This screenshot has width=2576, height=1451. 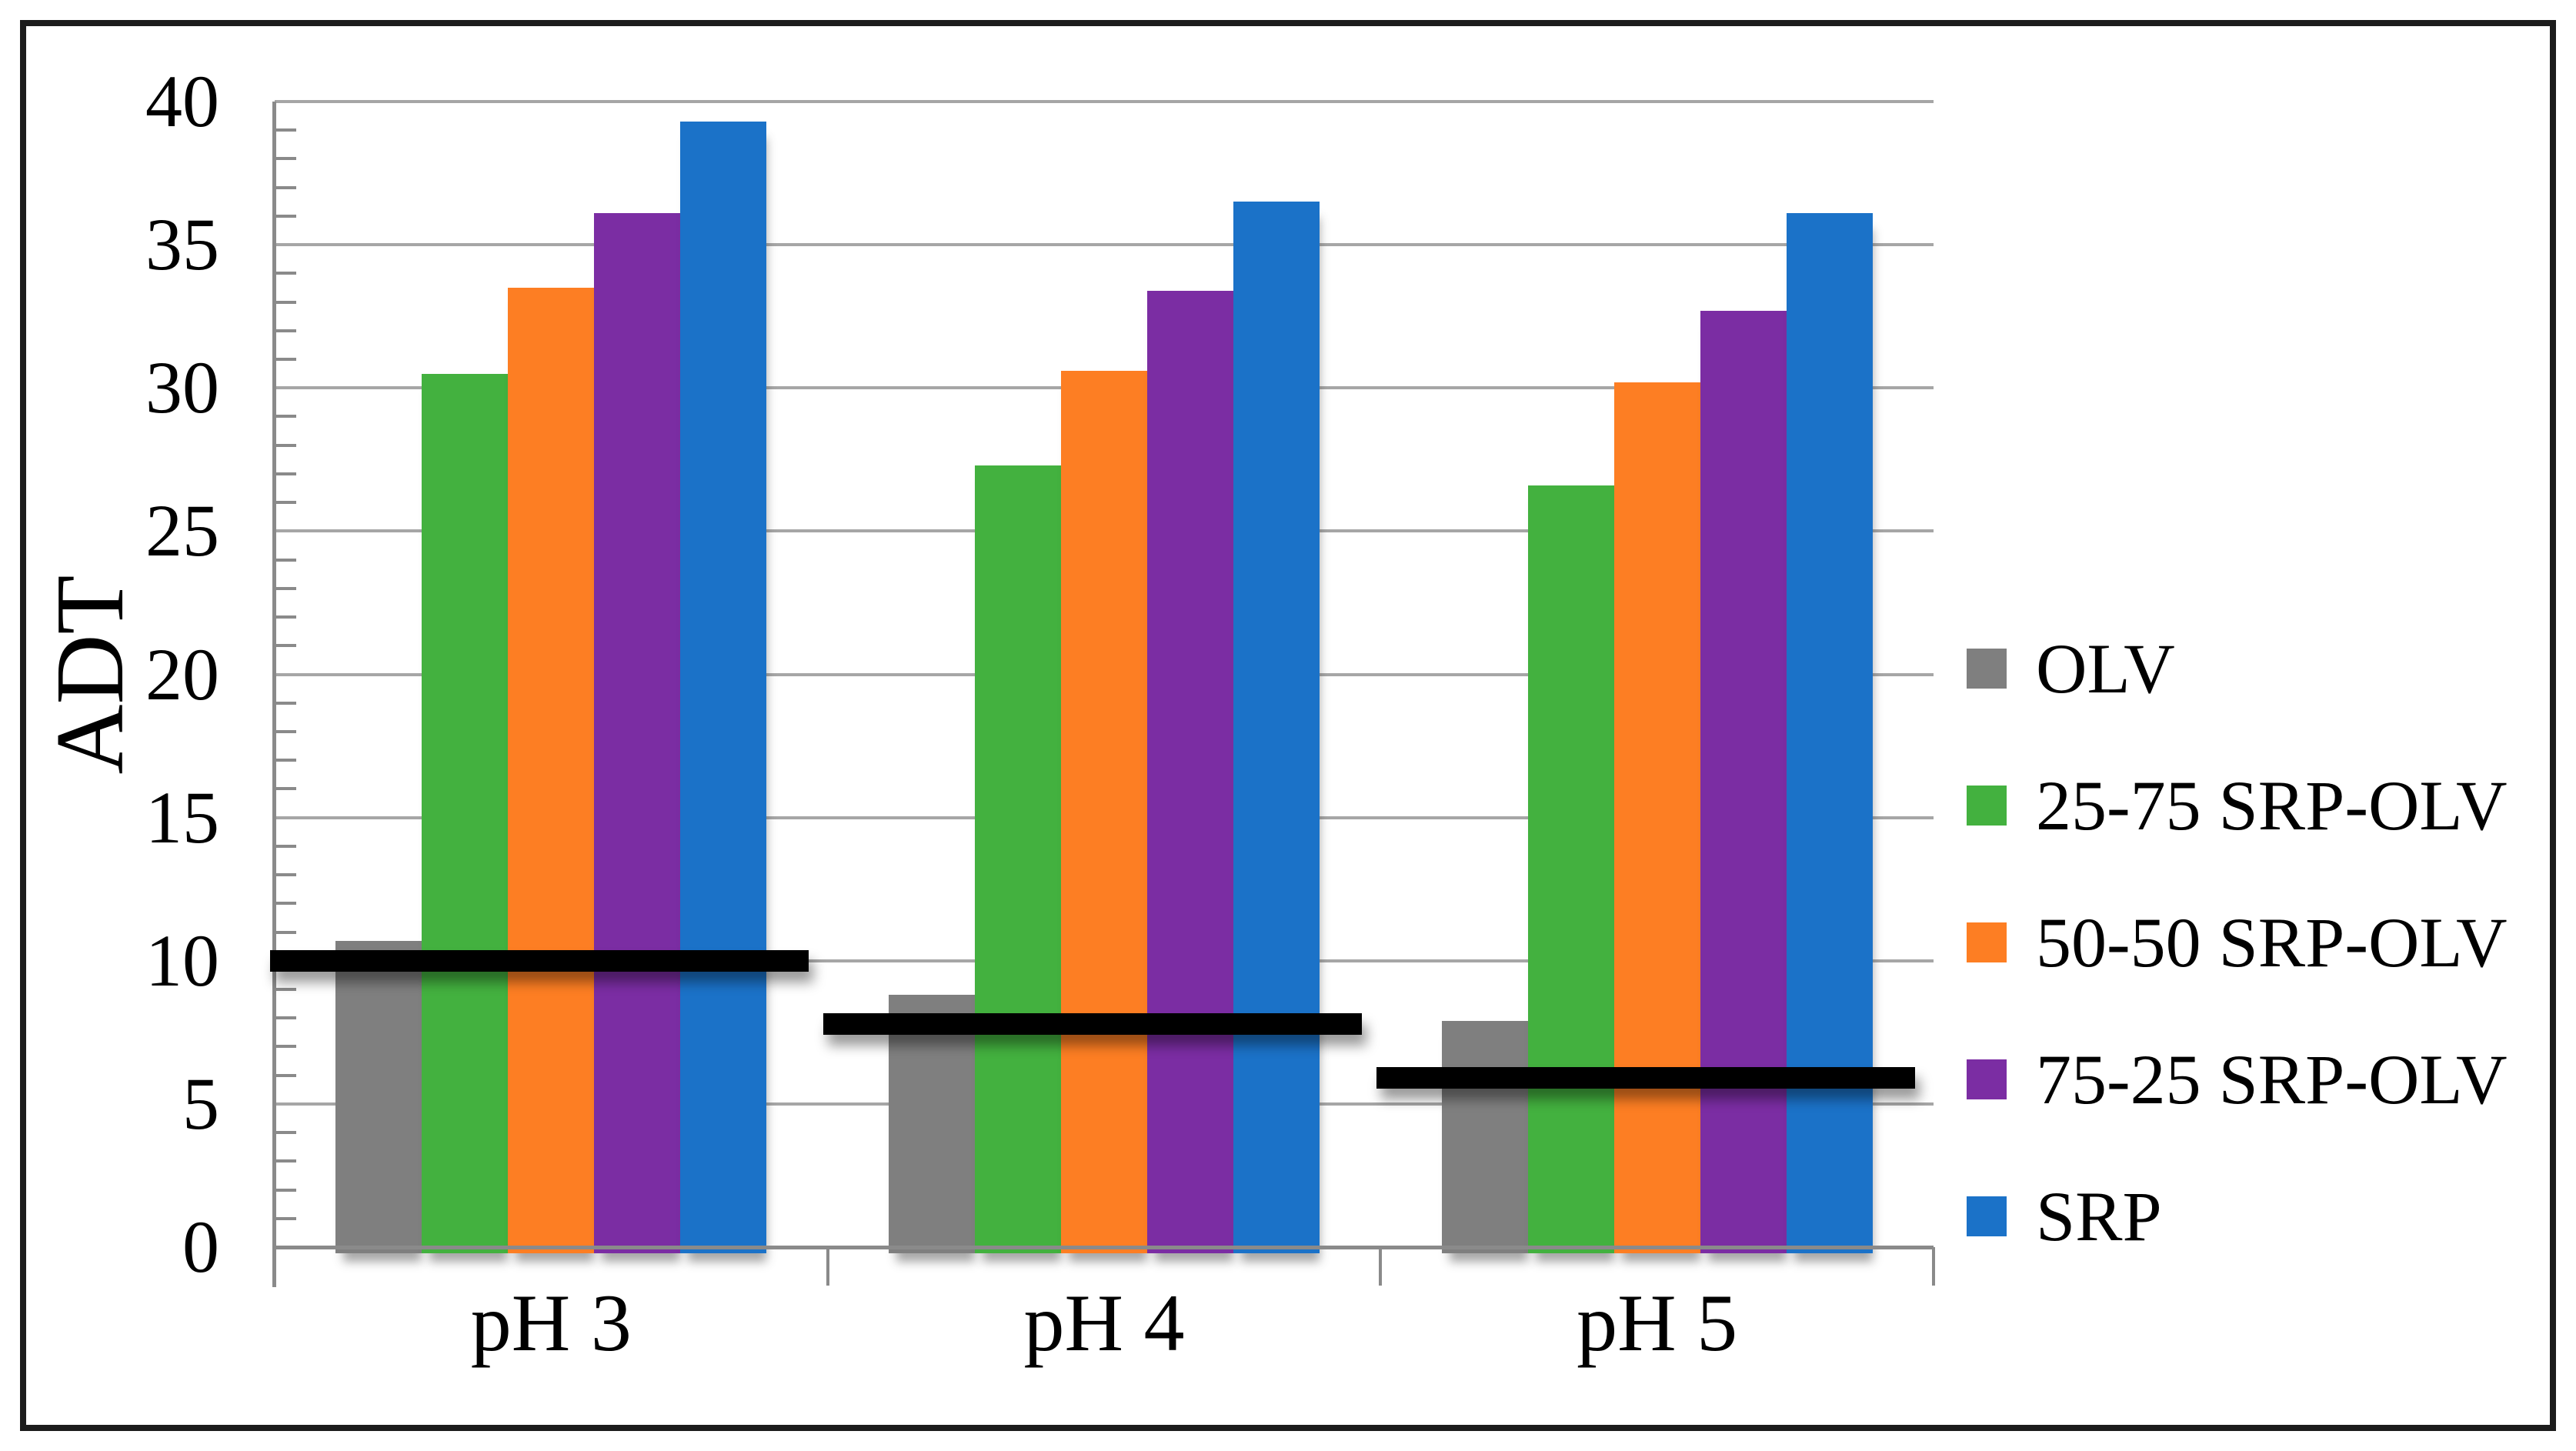 What do you see at coordinates (1646, 1078) in the screenshot?
I see `reference-line-pH5` at bounding box center [1646, 1078].